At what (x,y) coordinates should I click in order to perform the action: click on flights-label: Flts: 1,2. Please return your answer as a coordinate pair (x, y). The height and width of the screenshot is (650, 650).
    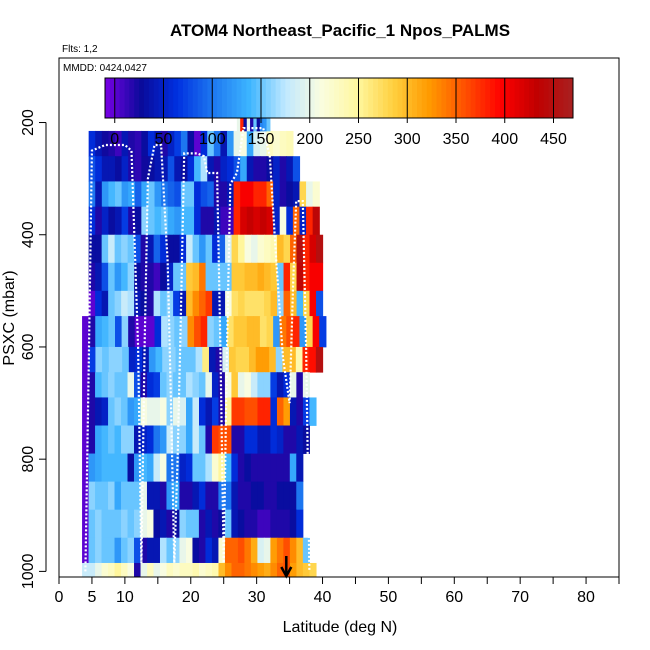
    Looking at the image, I should click on (80, 49).